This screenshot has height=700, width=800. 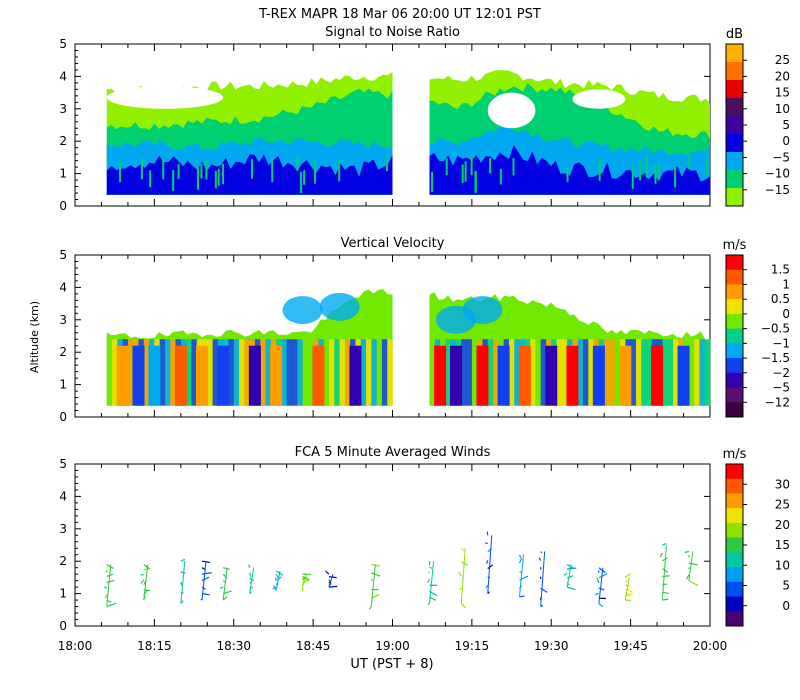 What do you see at coordinates (782, 505) in the screenshot?
I see `colorbar-tick-label: 25` at bounding box center [782, 505].